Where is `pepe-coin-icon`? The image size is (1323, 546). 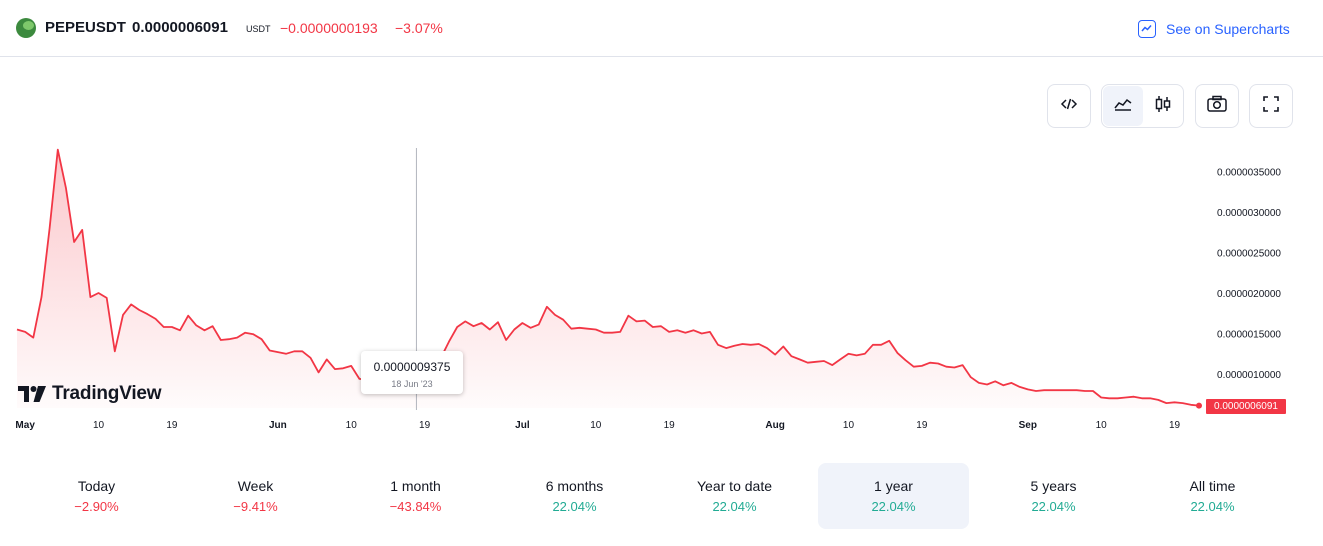 pepe-coin-icon is located at coordinates (26, 28).